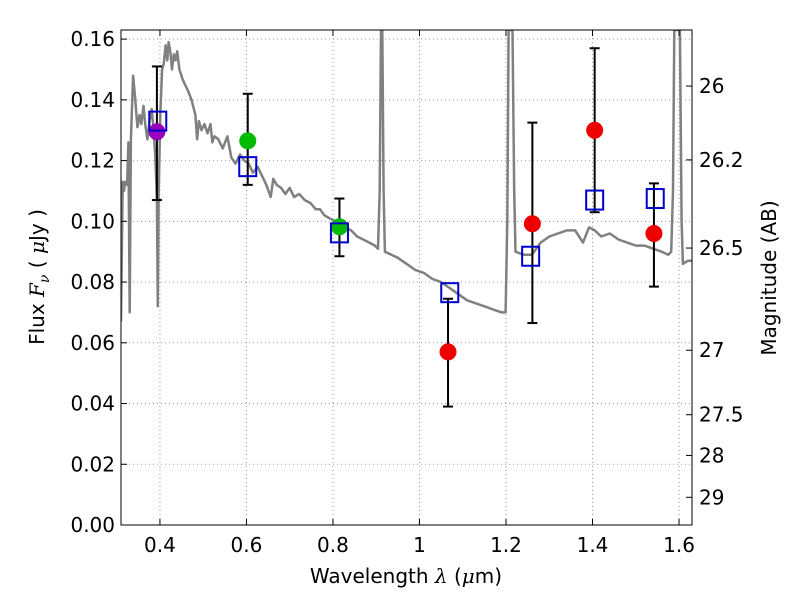 This screenshot has width=800, height=600. Describe the element at coordinates (92, 404) in the screenshot. I see `y-tick-label: 0.04` at that location.